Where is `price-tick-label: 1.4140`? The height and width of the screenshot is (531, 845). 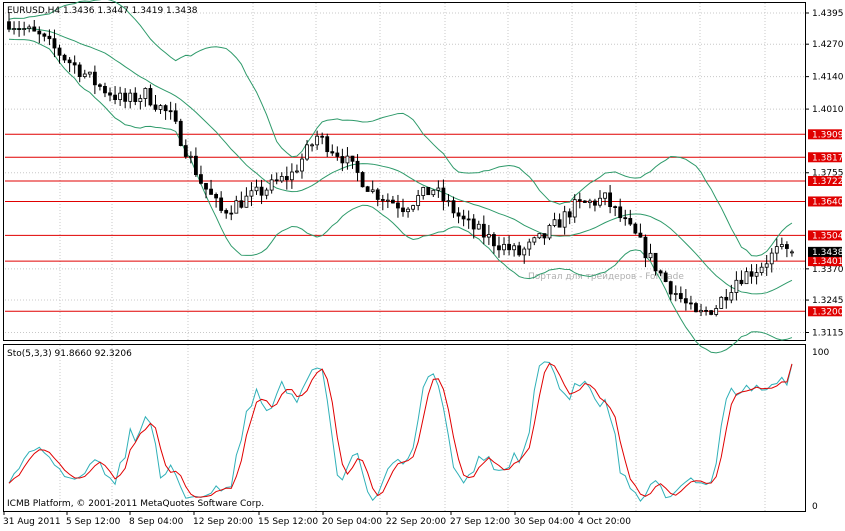
price-tick-label: 1.4140 is located at coordinates (828, 78).